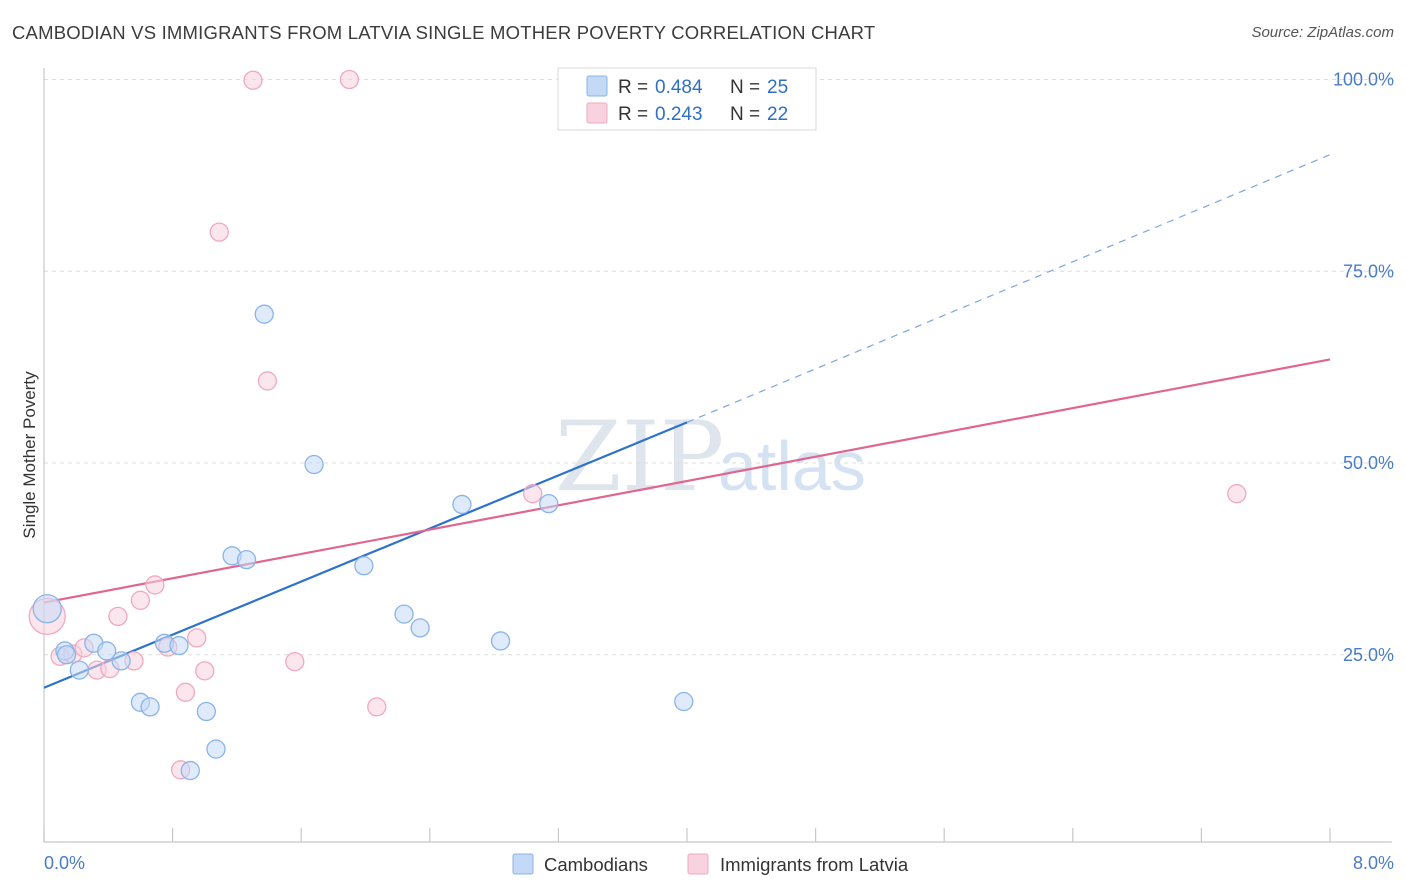 The image size is (1406, 892). I want to click on watermark-zip: ZIP, so click(639, 457).